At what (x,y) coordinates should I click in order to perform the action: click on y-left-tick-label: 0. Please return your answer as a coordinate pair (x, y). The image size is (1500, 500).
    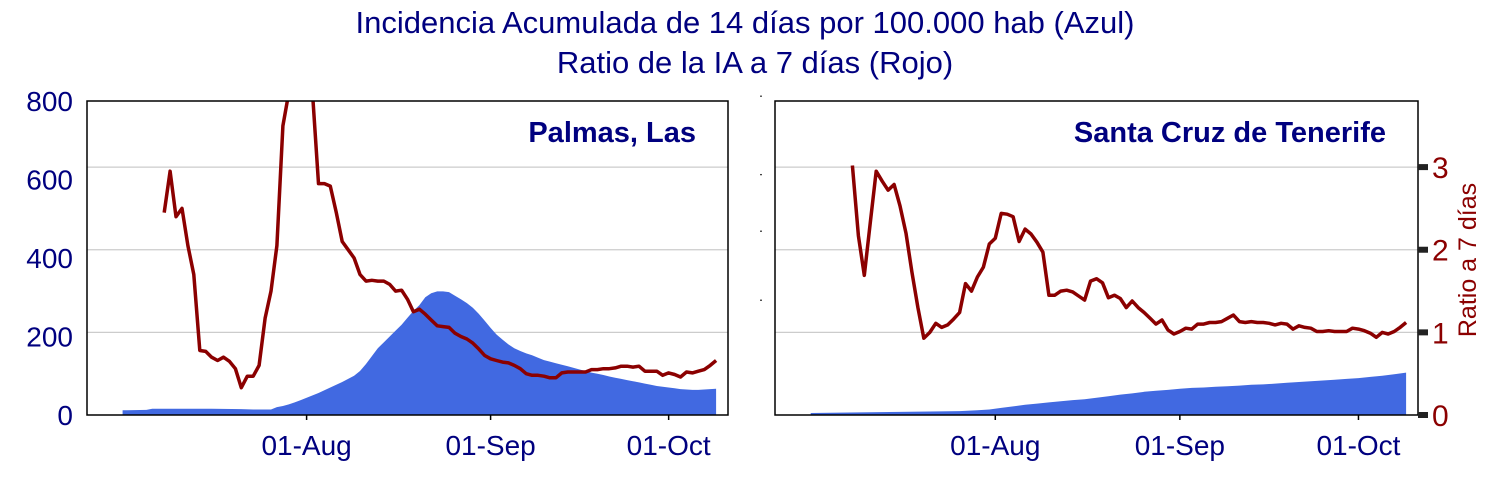
    Looking at the image, I should click on (65, 415).